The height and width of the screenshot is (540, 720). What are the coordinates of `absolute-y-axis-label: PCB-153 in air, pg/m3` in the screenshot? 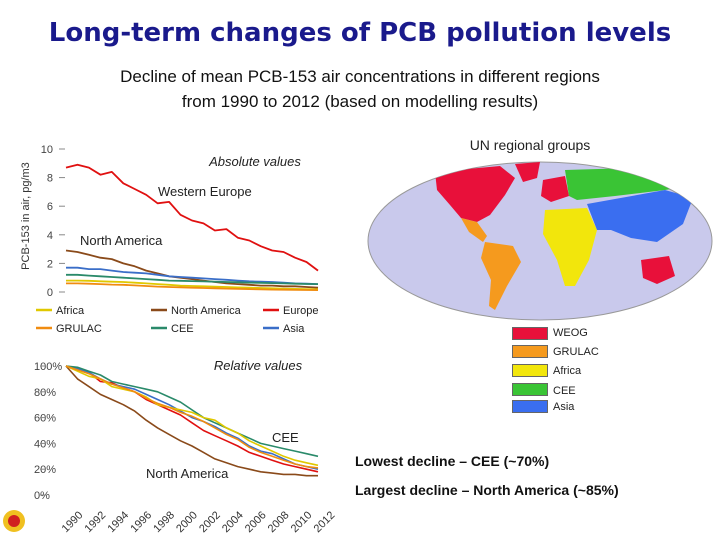 It's located at (26, 216).